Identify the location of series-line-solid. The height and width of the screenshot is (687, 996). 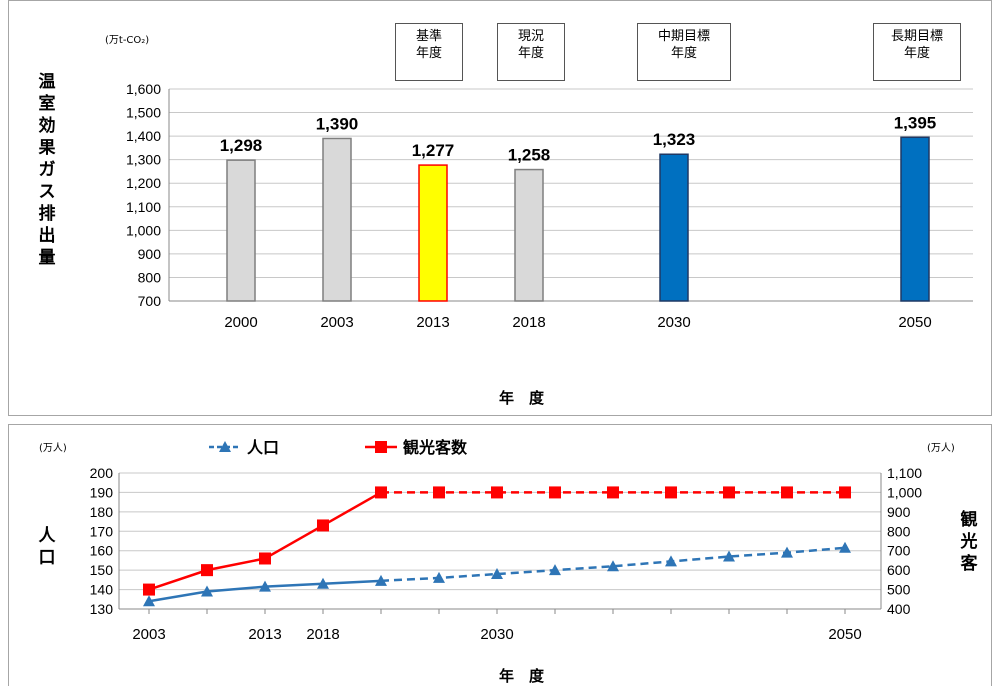
(265, 541).